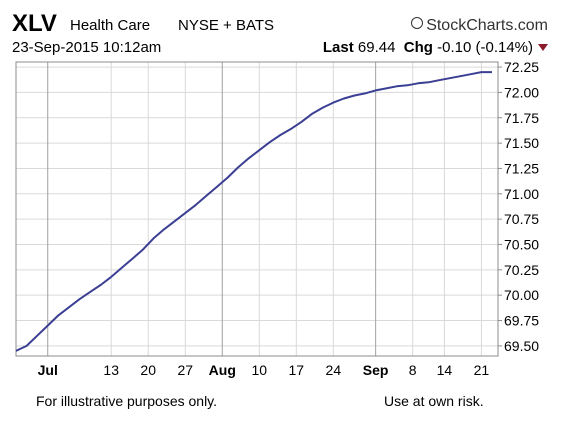  What do you see at coordinates (445, 370) in the screenshot?
I see `x-tick-label: 14` at bounding box center [445, 370].